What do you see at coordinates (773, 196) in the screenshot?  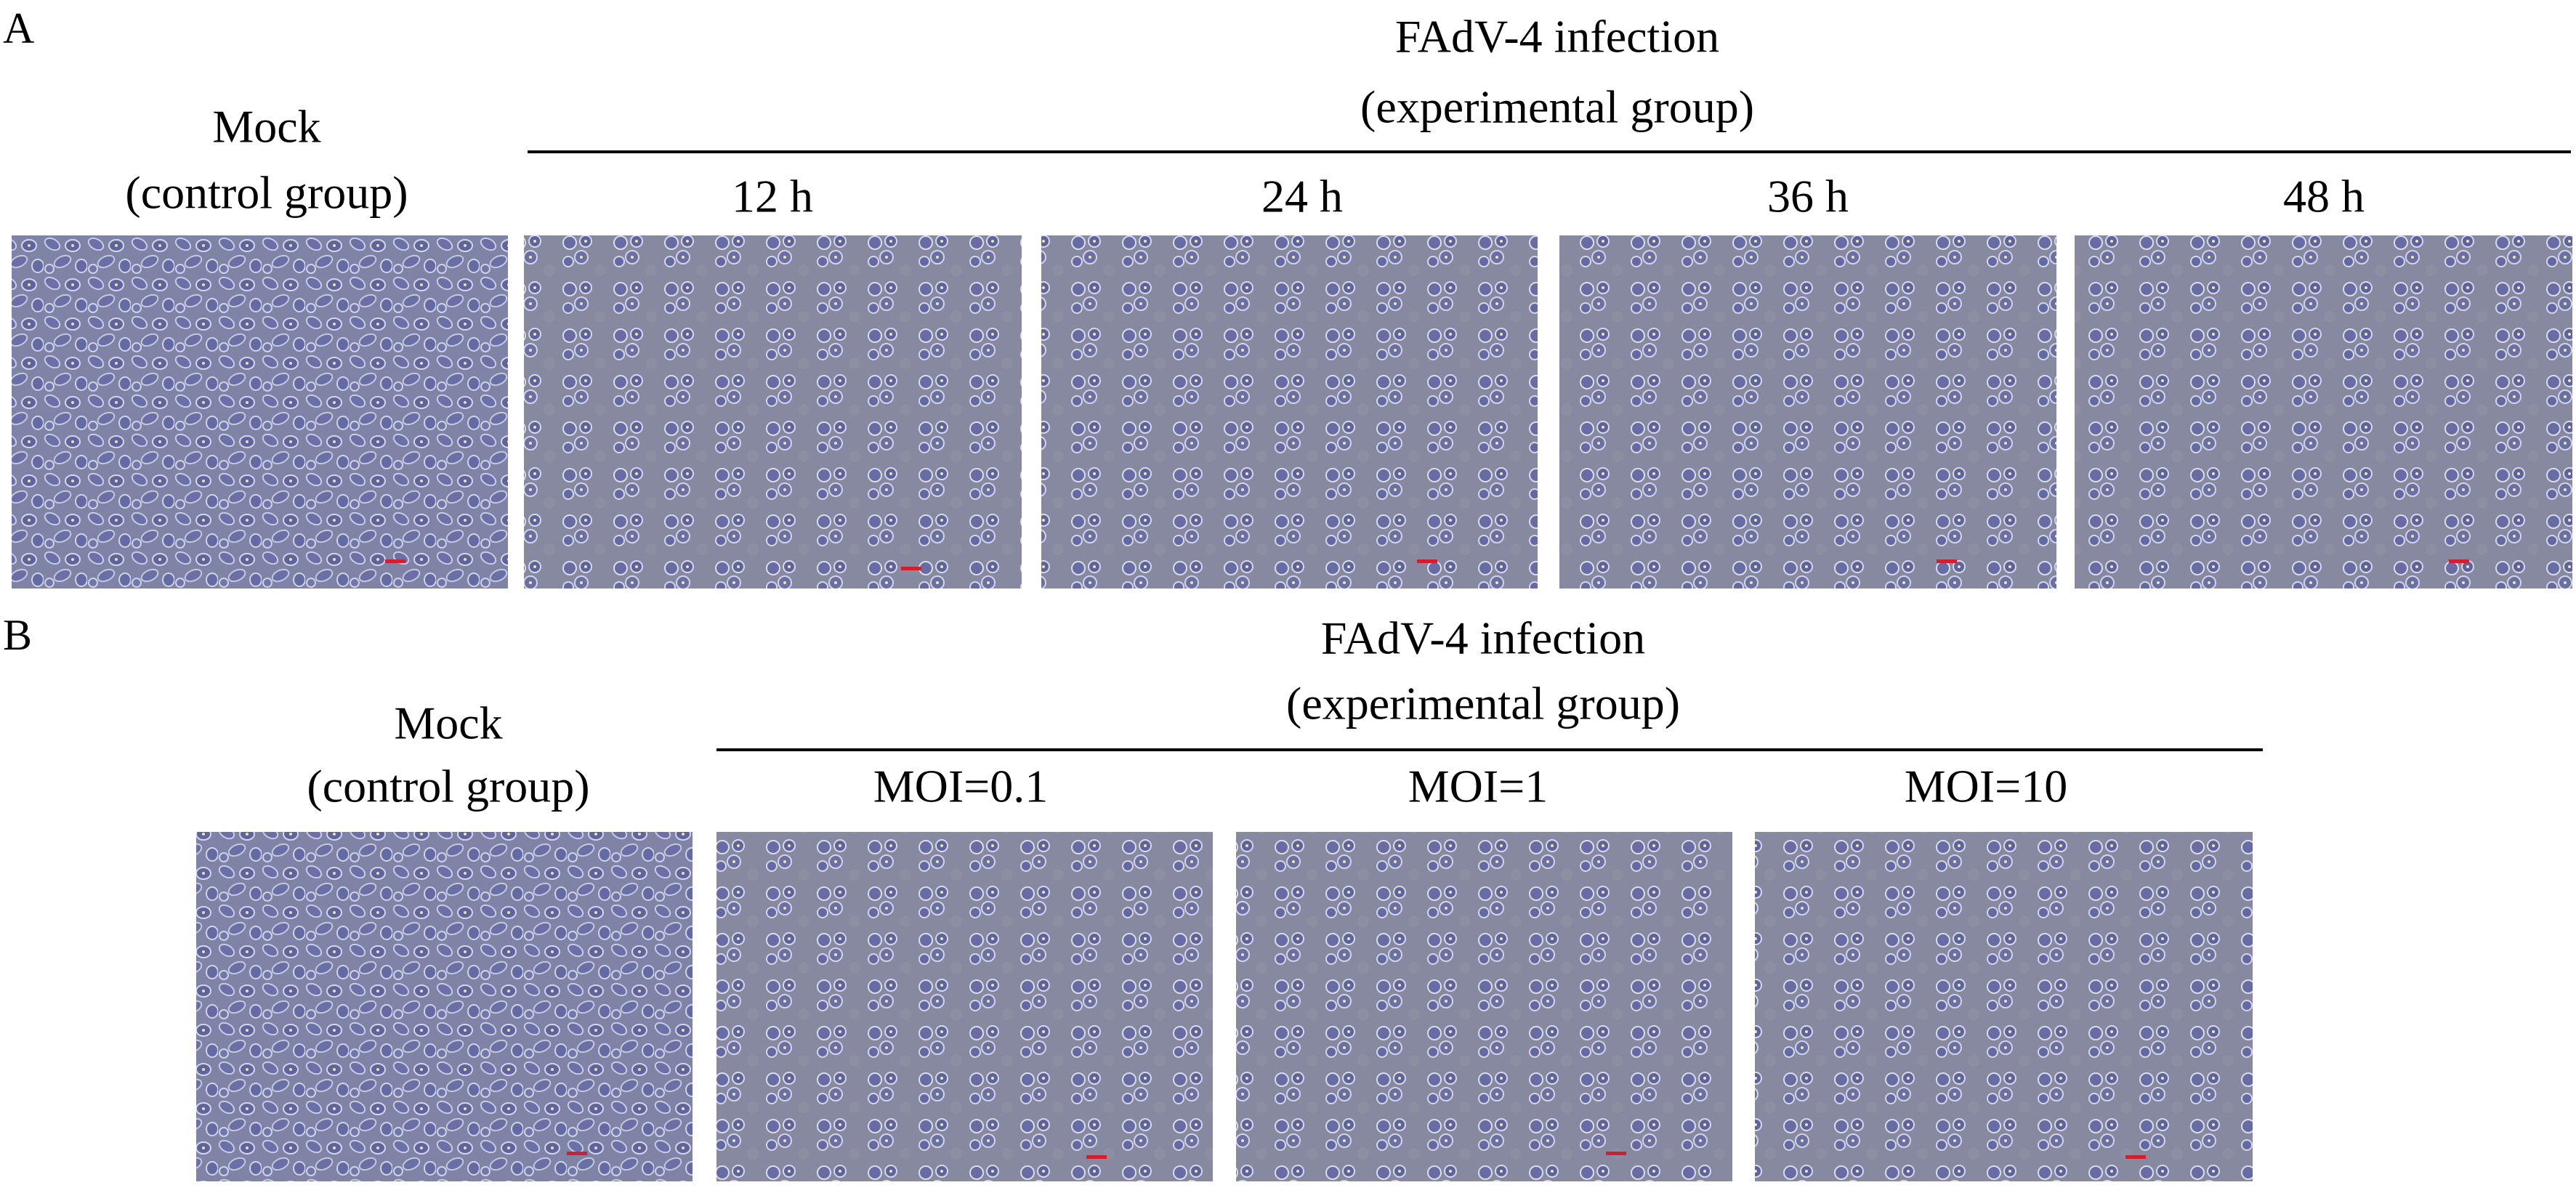 I see `condition-label: 12 h` at bounding box center [773, 196].